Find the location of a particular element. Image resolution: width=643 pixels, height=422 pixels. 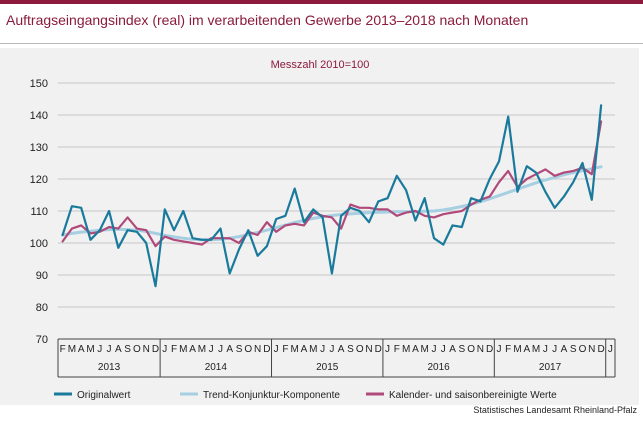

year-label: 2015 is located at coordinates (327, 367).